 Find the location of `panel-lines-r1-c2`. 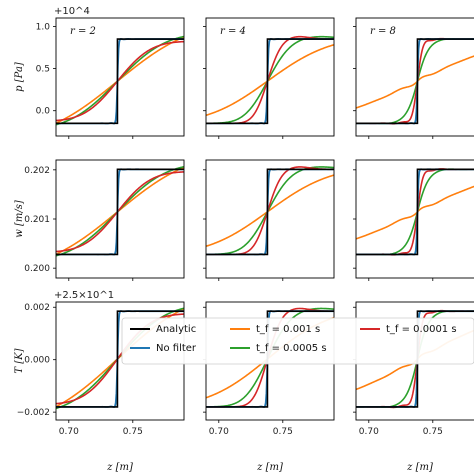

panel-lines-r1-c2 is located at coordinates (415, 212).